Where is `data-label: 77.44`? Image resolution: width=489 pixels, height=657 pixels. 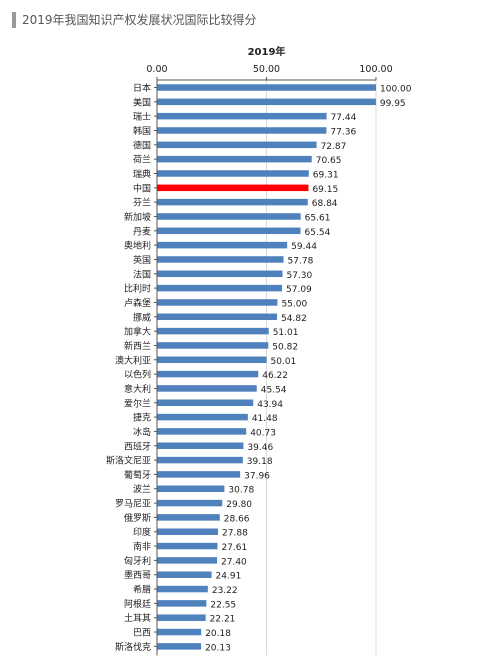
data-label: 77.44 is located at coordinates (344, 118).